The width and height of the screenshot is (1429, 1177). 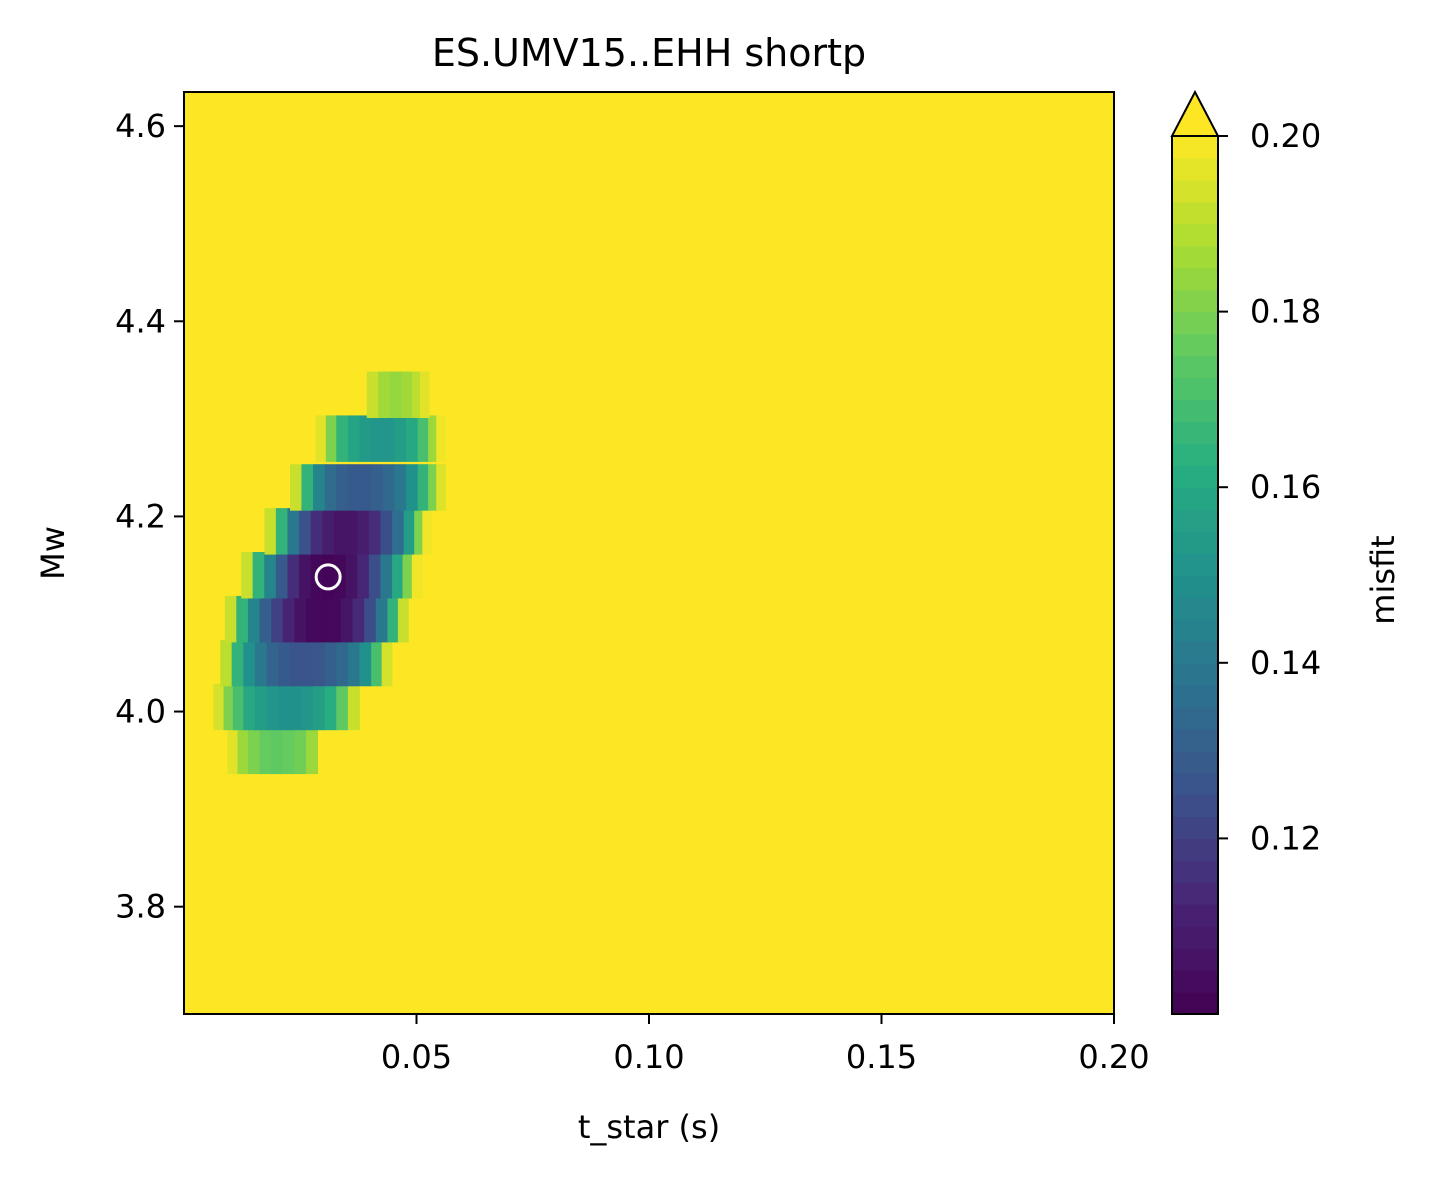 I want to click on heatmap-cell-r5-c11, so click(x=398, y=531).